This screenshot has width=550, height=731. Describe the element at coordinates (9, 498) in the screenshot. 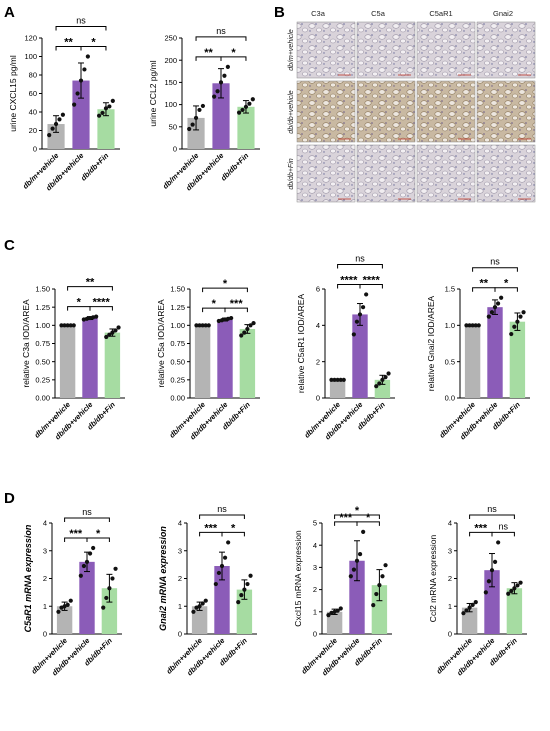

I see `panel-letter-d: D` at that location.